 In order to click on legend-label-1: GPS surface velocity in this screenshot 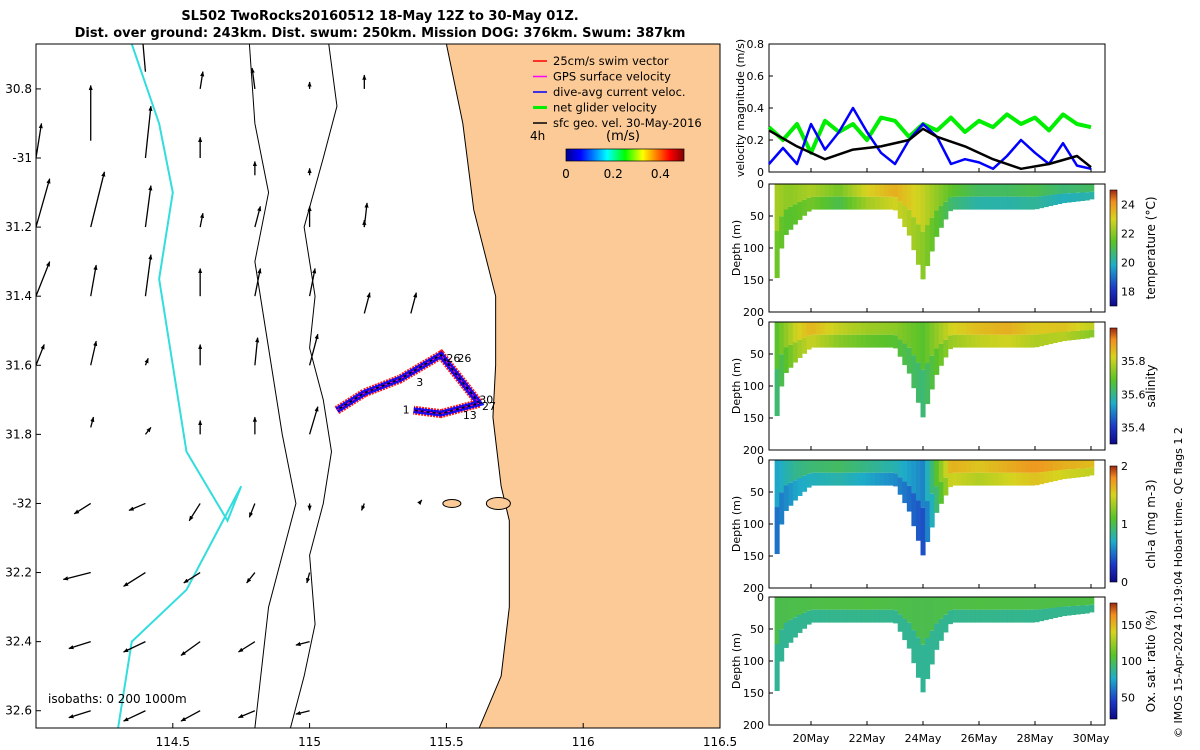, I will do `click(612, 77)`.